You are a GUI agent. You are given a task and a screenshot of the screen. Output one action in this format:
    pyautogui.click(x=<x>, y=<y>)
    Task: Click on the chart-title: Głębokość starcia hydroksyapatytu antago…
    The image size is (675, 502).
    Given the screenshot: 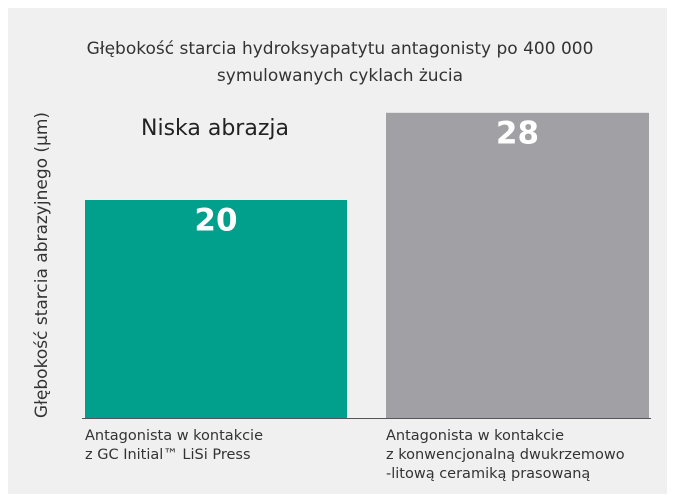 What is the action you would take?
    pyautogui.click(x=340, y=62)
    